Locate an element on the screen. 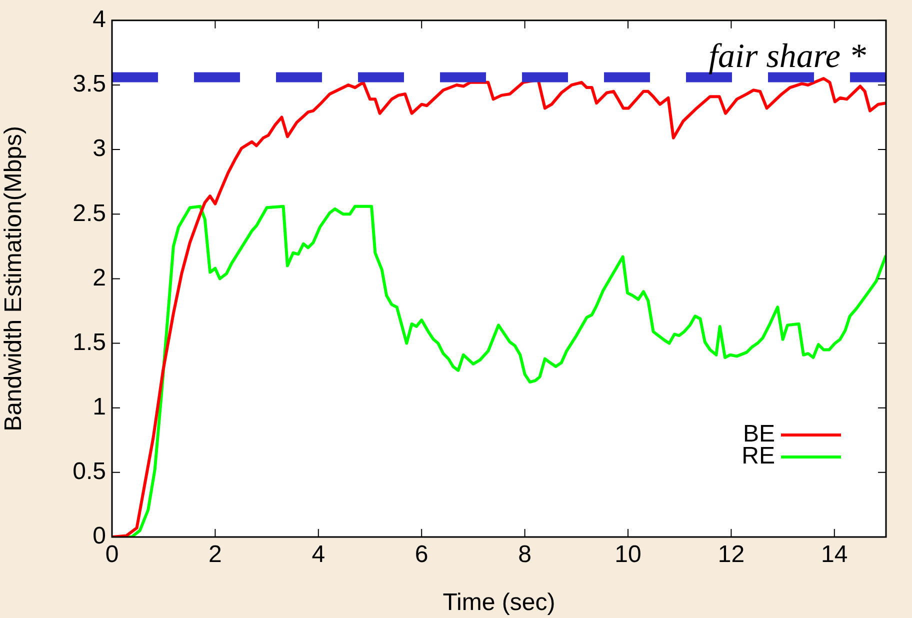 The width and height of the screenshot is (912, 618). y-tick-label: 2.5 is located at coordinates (89, 213).